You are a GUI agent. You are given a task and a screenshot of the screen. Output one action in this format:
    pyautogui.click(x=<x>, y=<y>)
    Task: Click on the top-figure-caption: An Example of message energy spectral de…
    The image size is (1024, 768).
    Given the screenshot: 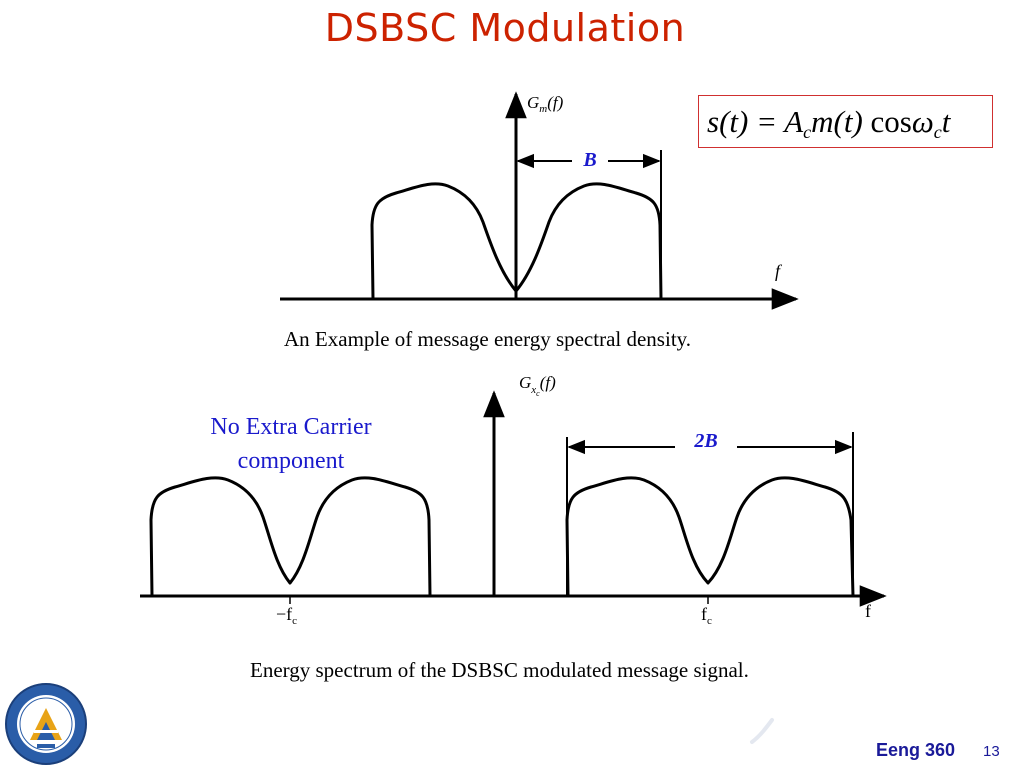 What is the action you would take?
    pyautogui.click(x=488, y=339)
    